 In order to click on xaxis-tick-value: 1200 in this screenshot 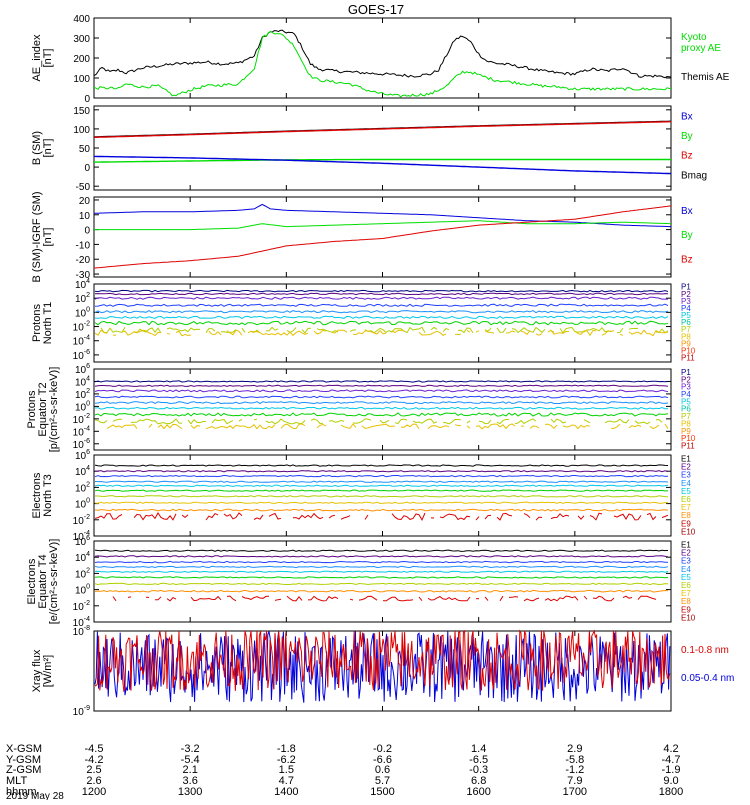, I will do `click(94, 792)`.